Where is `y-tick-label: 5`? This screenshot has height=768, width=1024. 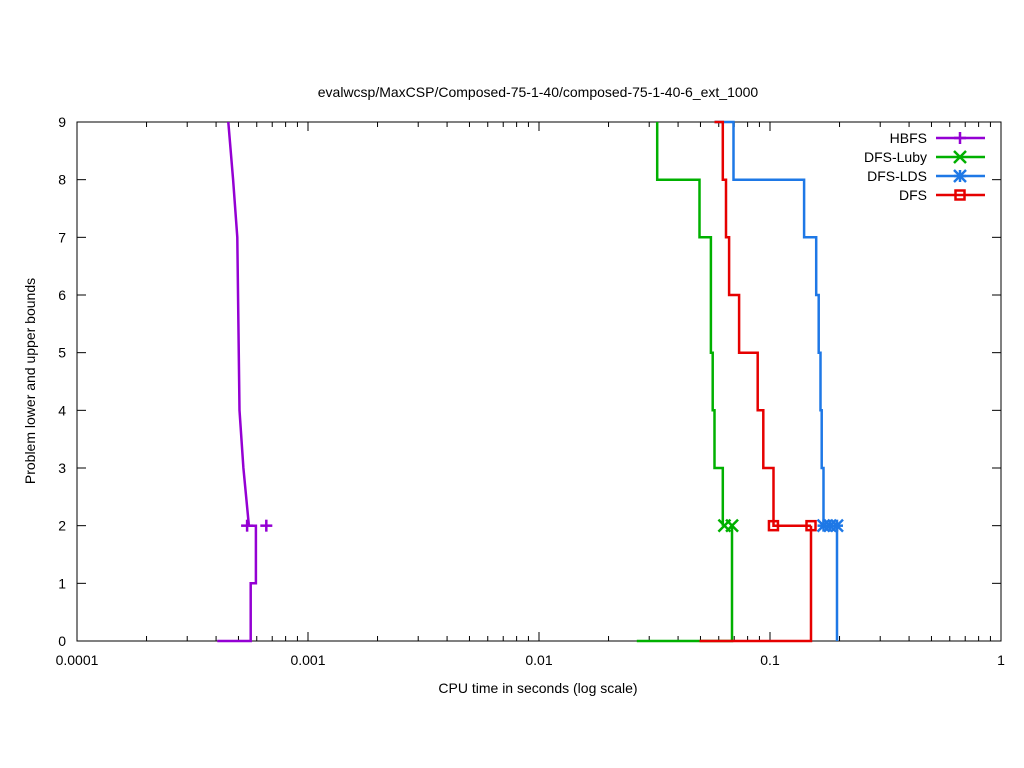
y-tick-label: 5 is located at coordinates (62, 353).